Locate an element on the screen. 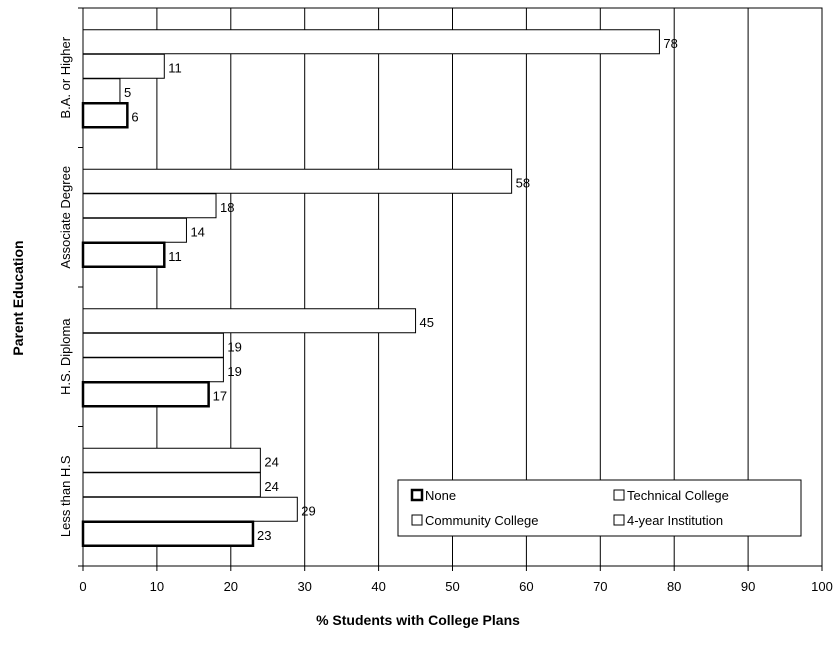 The width and height of the screenshot is (836, 663). category-label: B.A. or Higher is located at coordinates (65, 77).